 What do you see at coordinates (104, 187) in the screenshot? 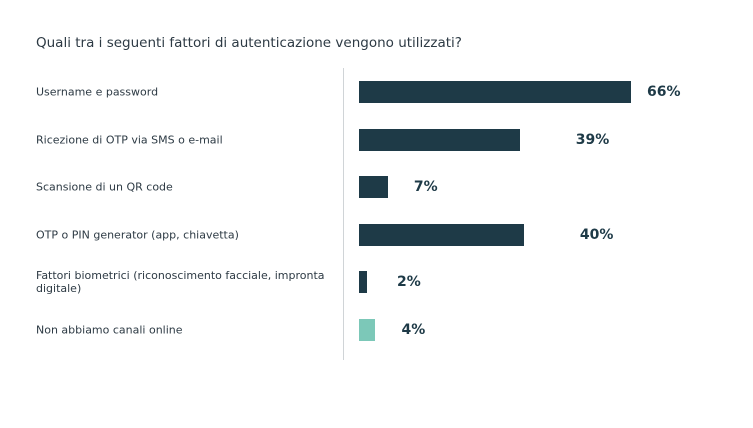
I see `category-label: Scansione di un QR code` at bounding box center [104, 187].